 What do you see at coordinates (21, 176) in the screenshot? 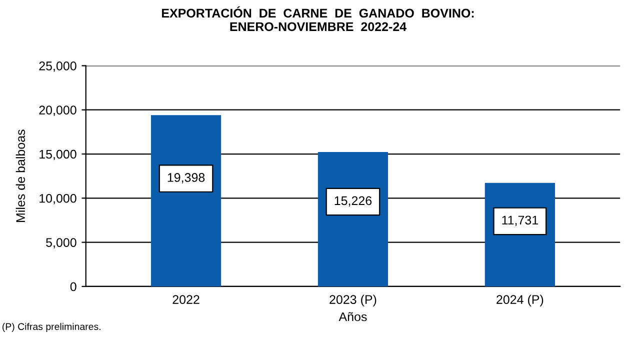
I see `y-axis-title: Miles de balboas` at bounding box center [21, 176].